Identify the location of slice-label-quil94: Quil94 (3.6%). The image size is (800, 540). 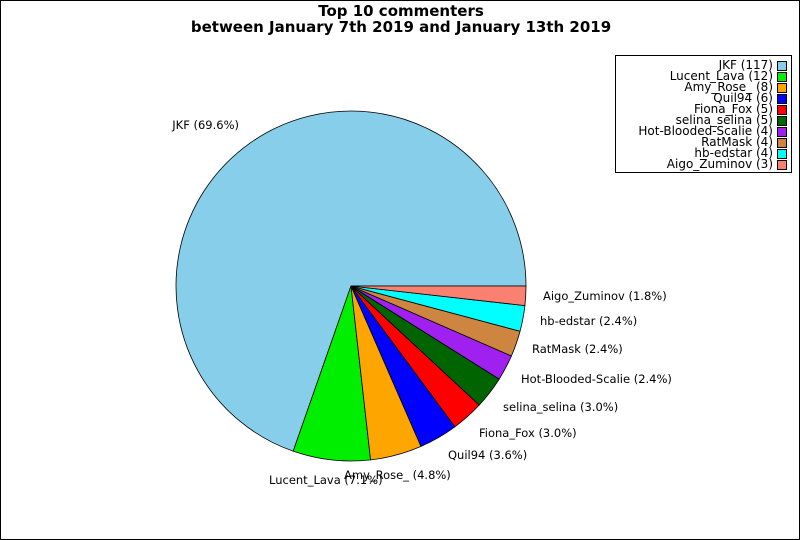
(487, 455).